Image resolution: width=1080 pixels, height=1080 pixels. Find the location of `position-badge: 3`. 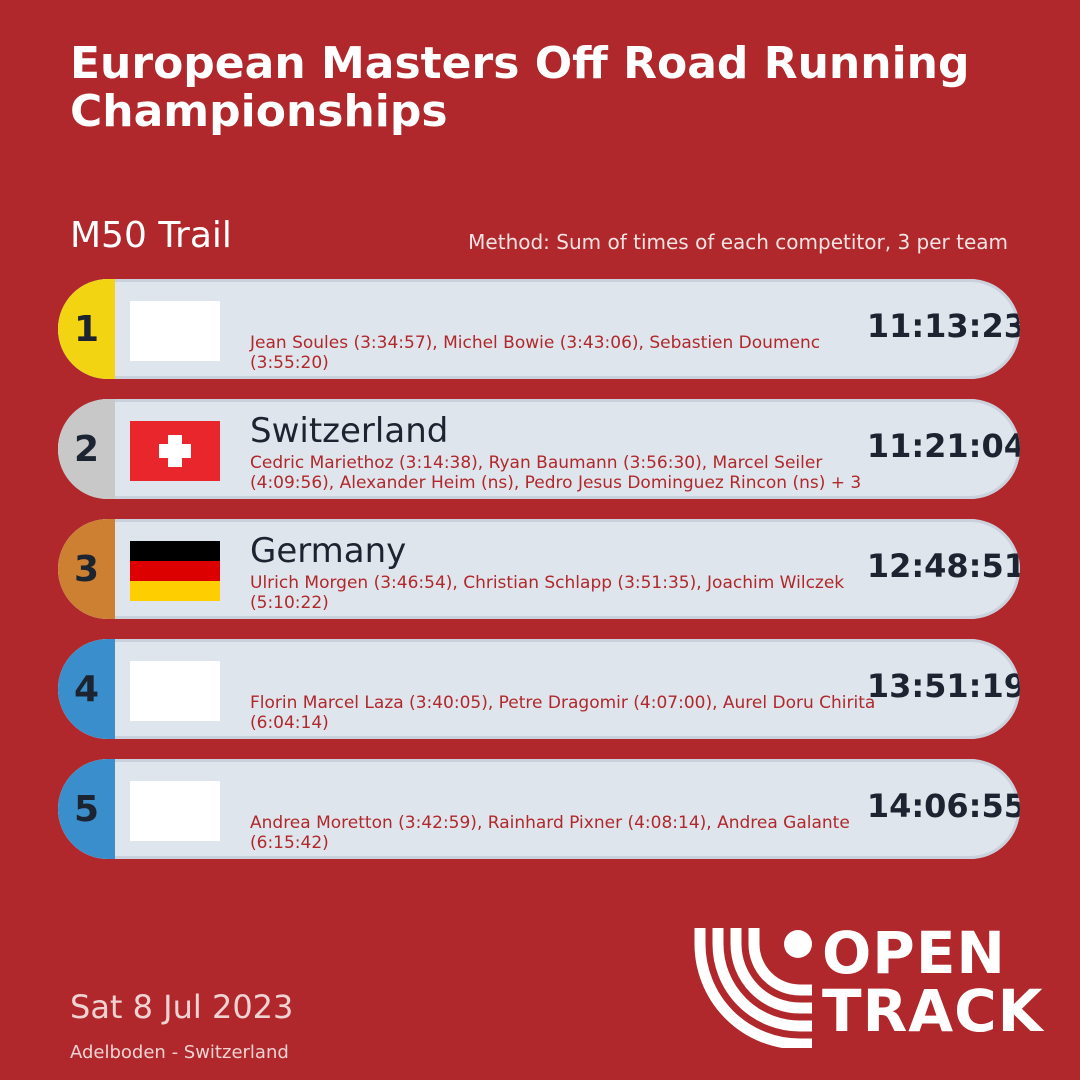

position-badge: 3 is located at coordinates (86, 569).